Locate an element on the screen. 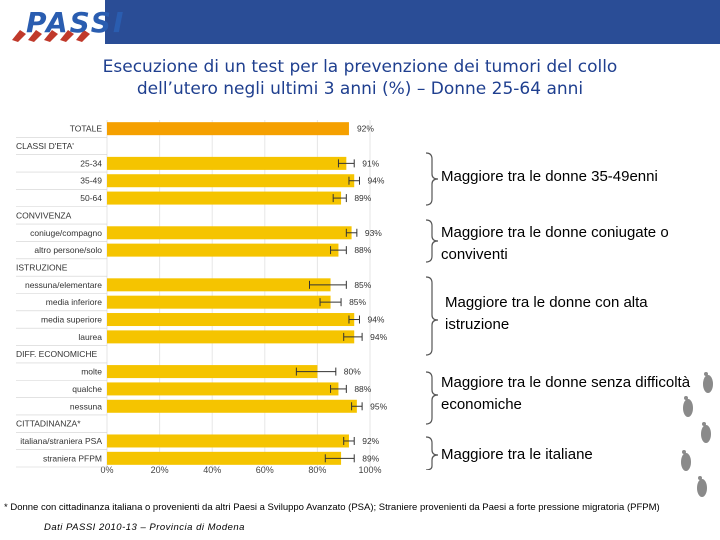 The image size is (720, 540). category-label: coniuge/compagno is located at coordinates (66, 233).